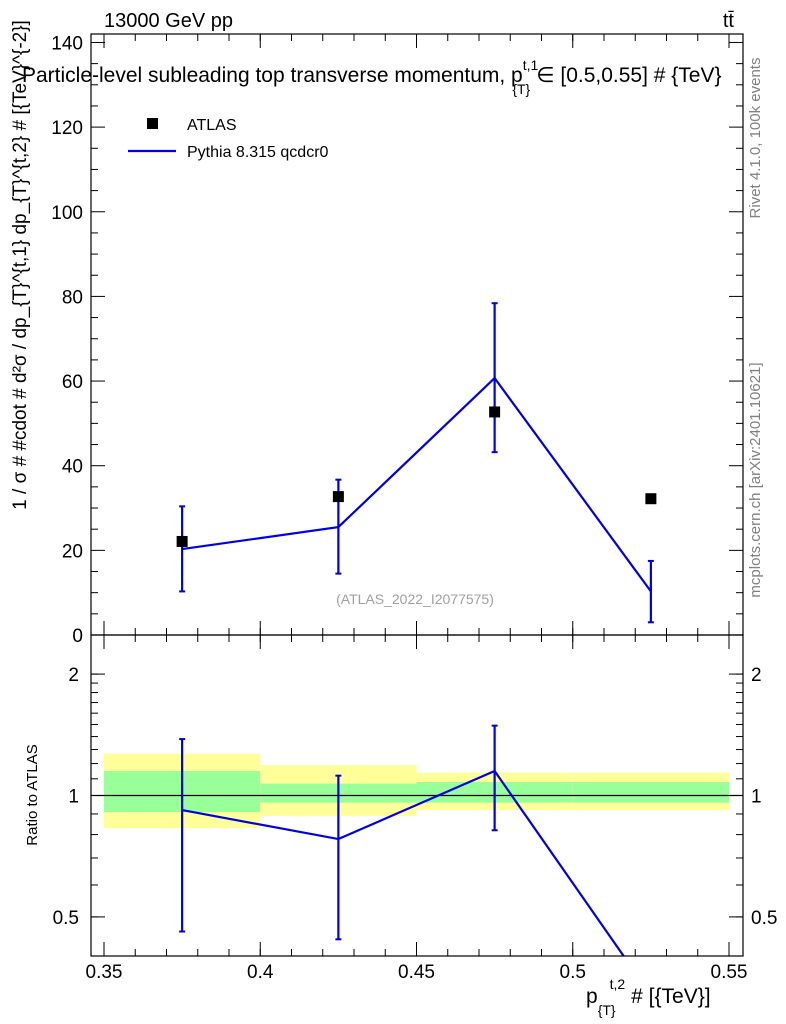  I want to click on x-tick-label: 0.55, so click(729, 972).